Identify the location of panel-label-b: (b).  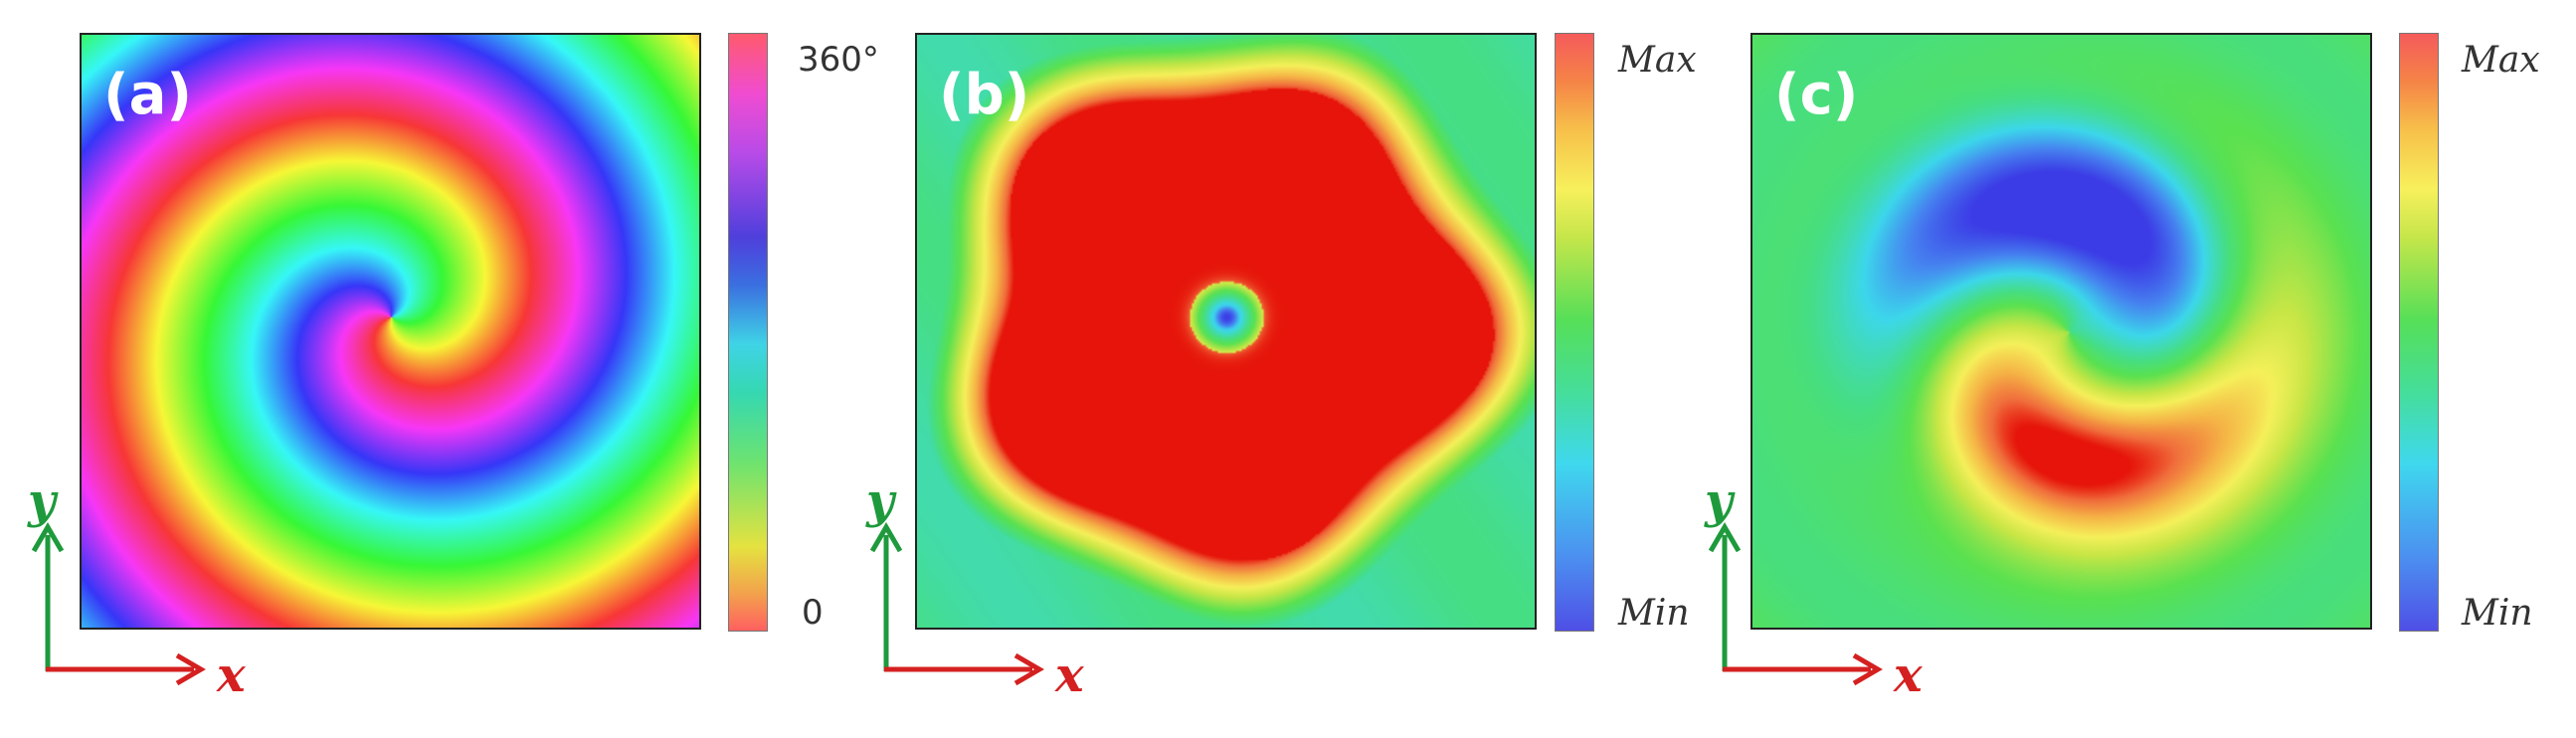
(984, 95).